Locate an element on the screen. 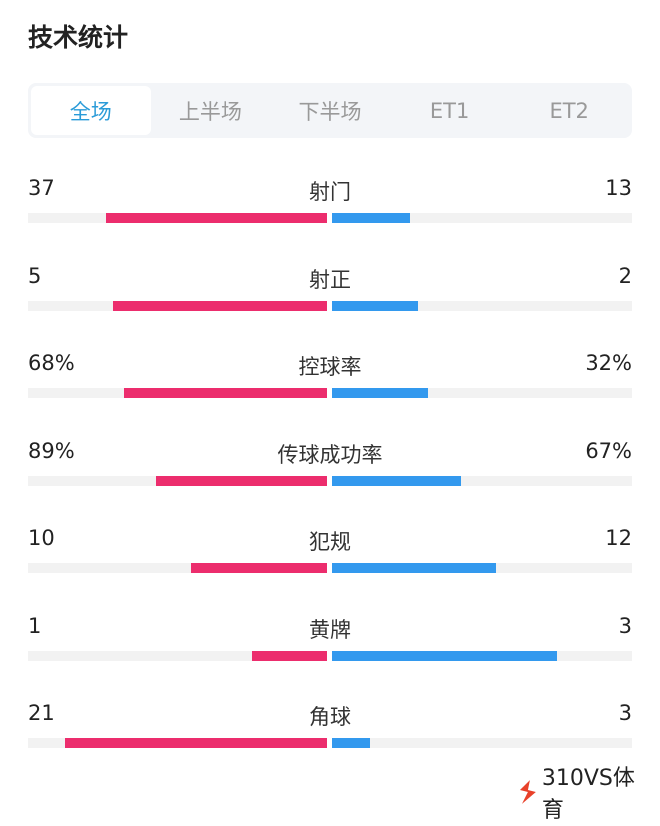 The image size is (660, 826). page-title: 技术统计 is located at coordinates (78, 37).